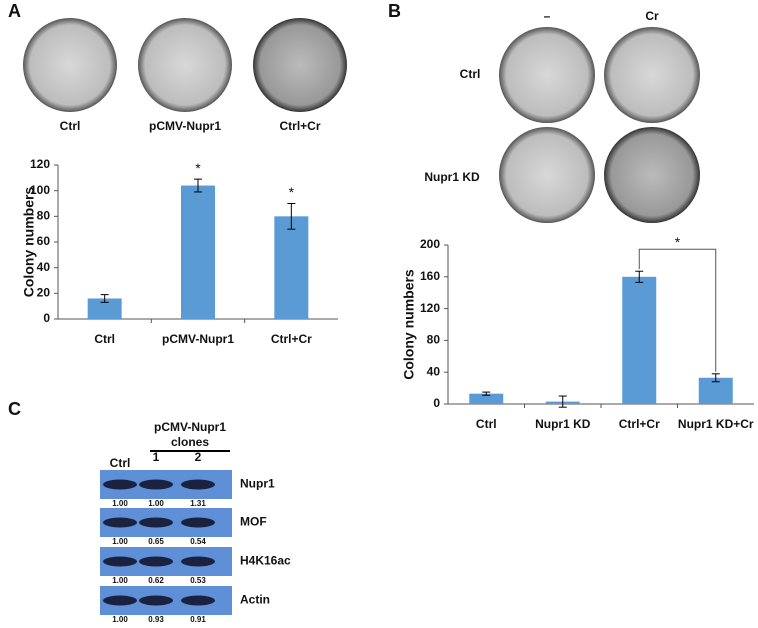 The width and height of the screenshot is (758, 628). I want to click on plate-label: Ctrl, so click(70, 126).